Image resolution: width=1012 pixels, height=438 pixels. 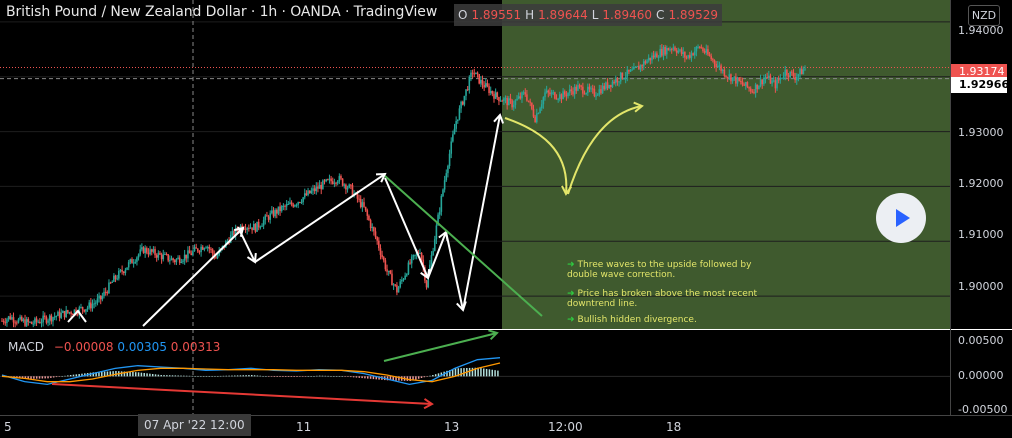 I want to click on macd-series-macd, so click(x=251, y=371).